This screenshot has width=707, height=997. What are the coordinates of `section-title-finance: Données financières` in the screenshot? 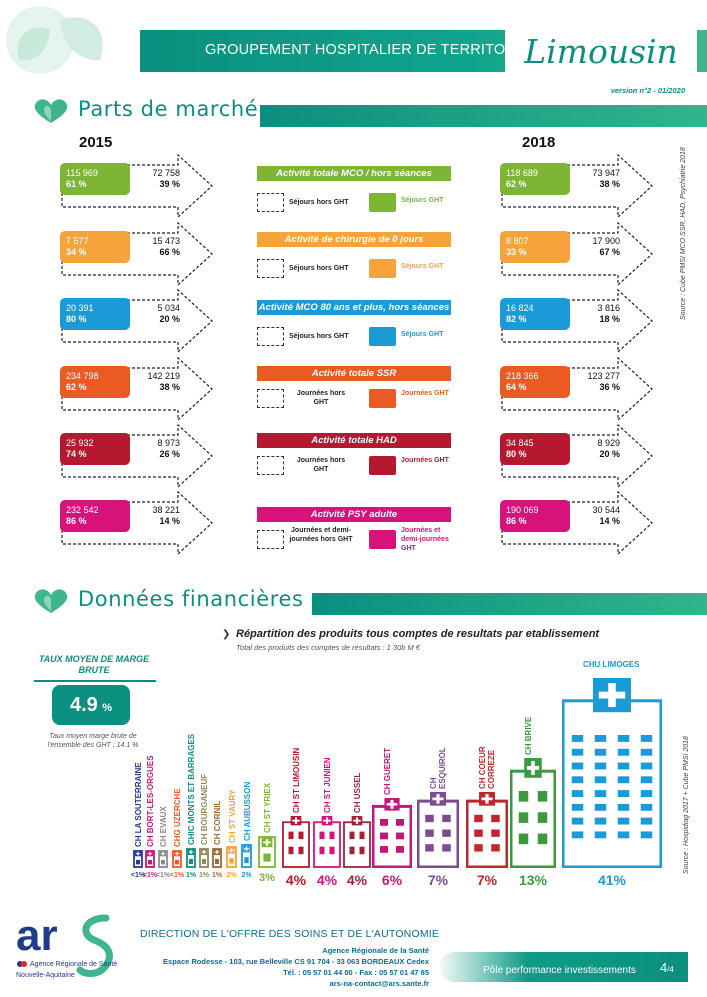 It's located at (191, 599).